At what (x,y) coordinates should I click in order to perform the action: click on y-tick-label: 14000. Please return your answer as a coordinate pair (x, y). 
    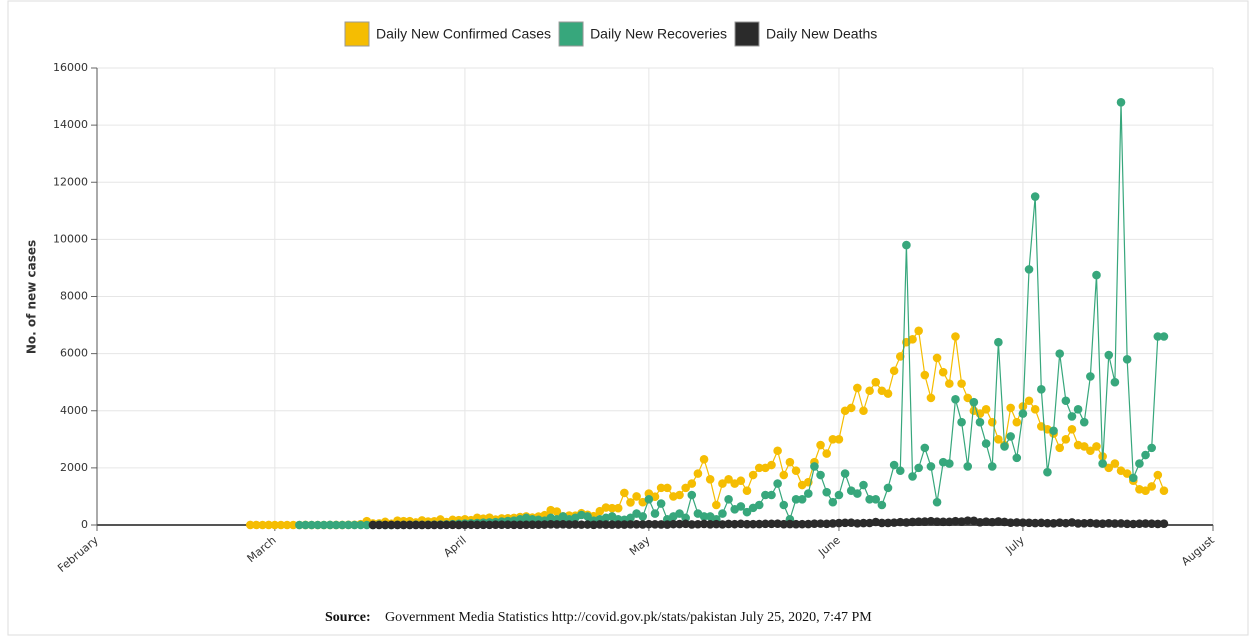
    Looking at the image, I should click on (70, 124).